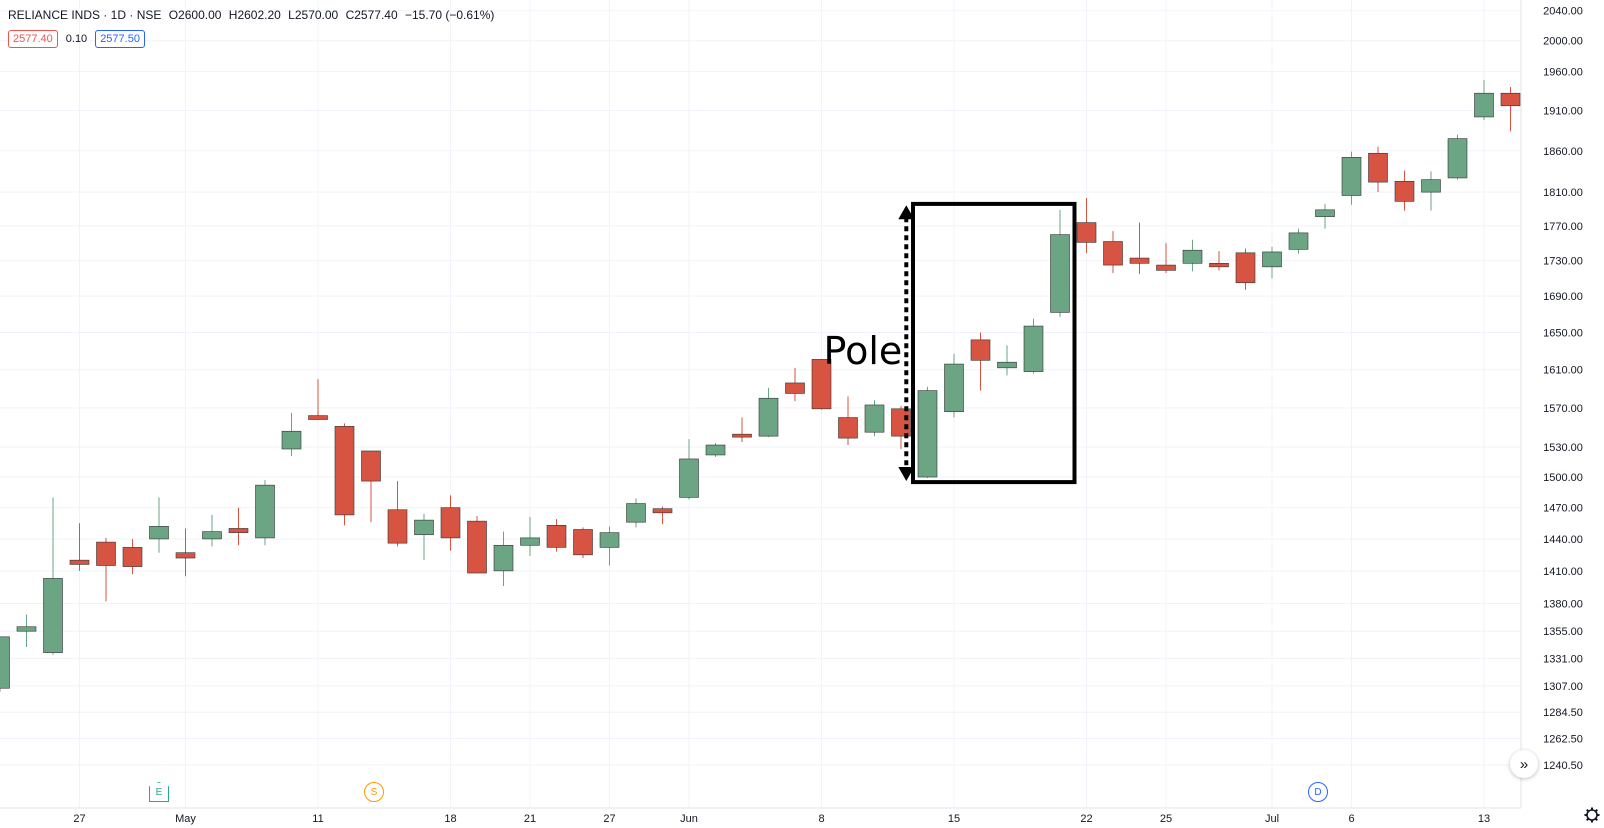 The height and width of the screenshot is (828, 1604). What do you see at coordinates (1563, 12) in the screenshot?
I see `price-tick-label: 2040.00` at bounding box center [1563, 12].